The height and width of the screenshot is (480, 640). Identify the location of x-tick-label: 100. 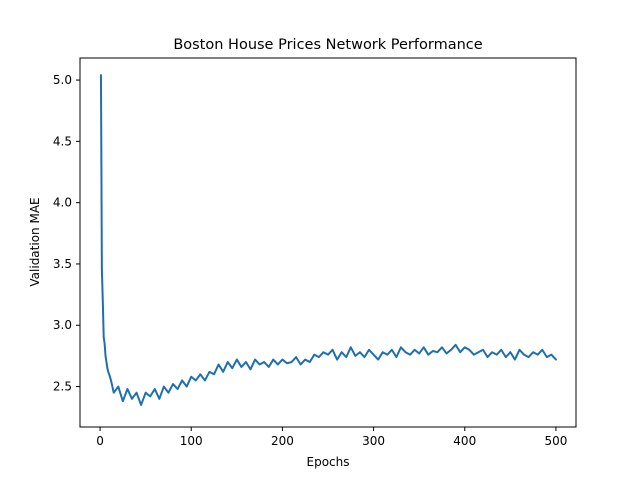
(191, 441).